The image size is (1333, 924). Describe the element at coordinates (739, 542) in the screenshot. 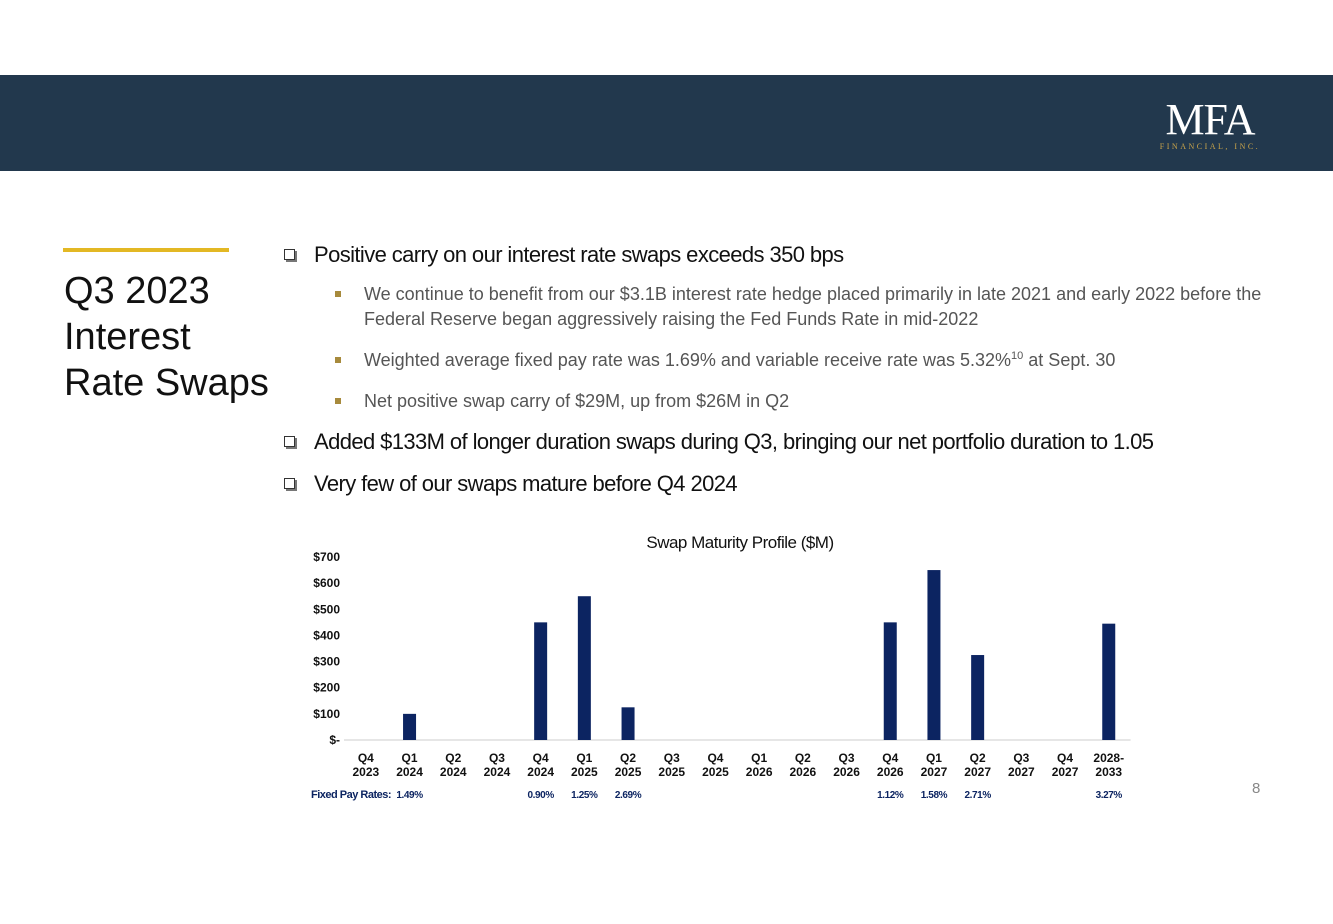

I see `chart-title: Swap Maturity Profile ($M)` at that location.